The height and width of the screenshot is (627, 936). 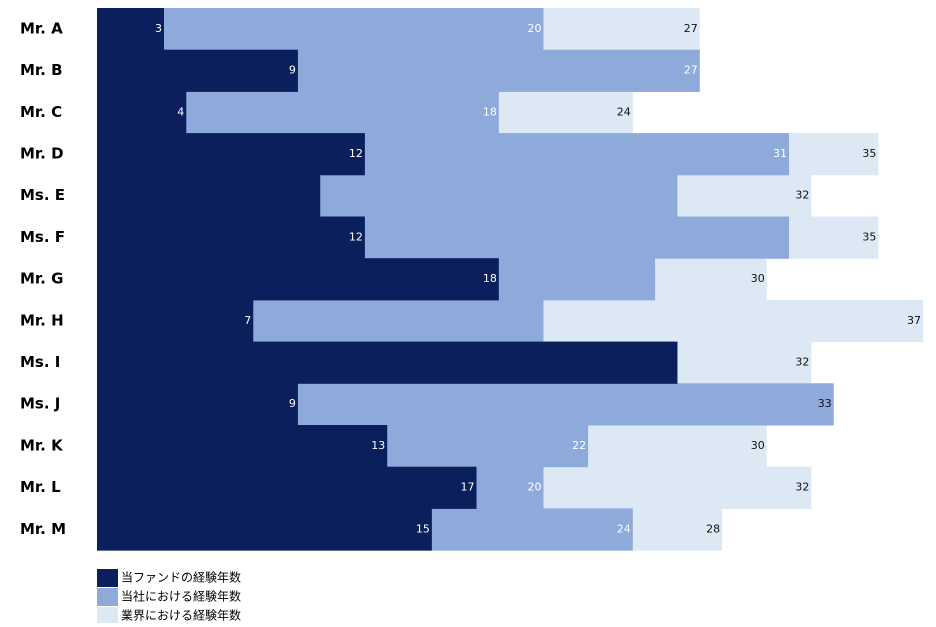 What do you see at coordinates (158, 28) in the screenshot?
I see `value-label: 3` at bounding box center [158, 28].